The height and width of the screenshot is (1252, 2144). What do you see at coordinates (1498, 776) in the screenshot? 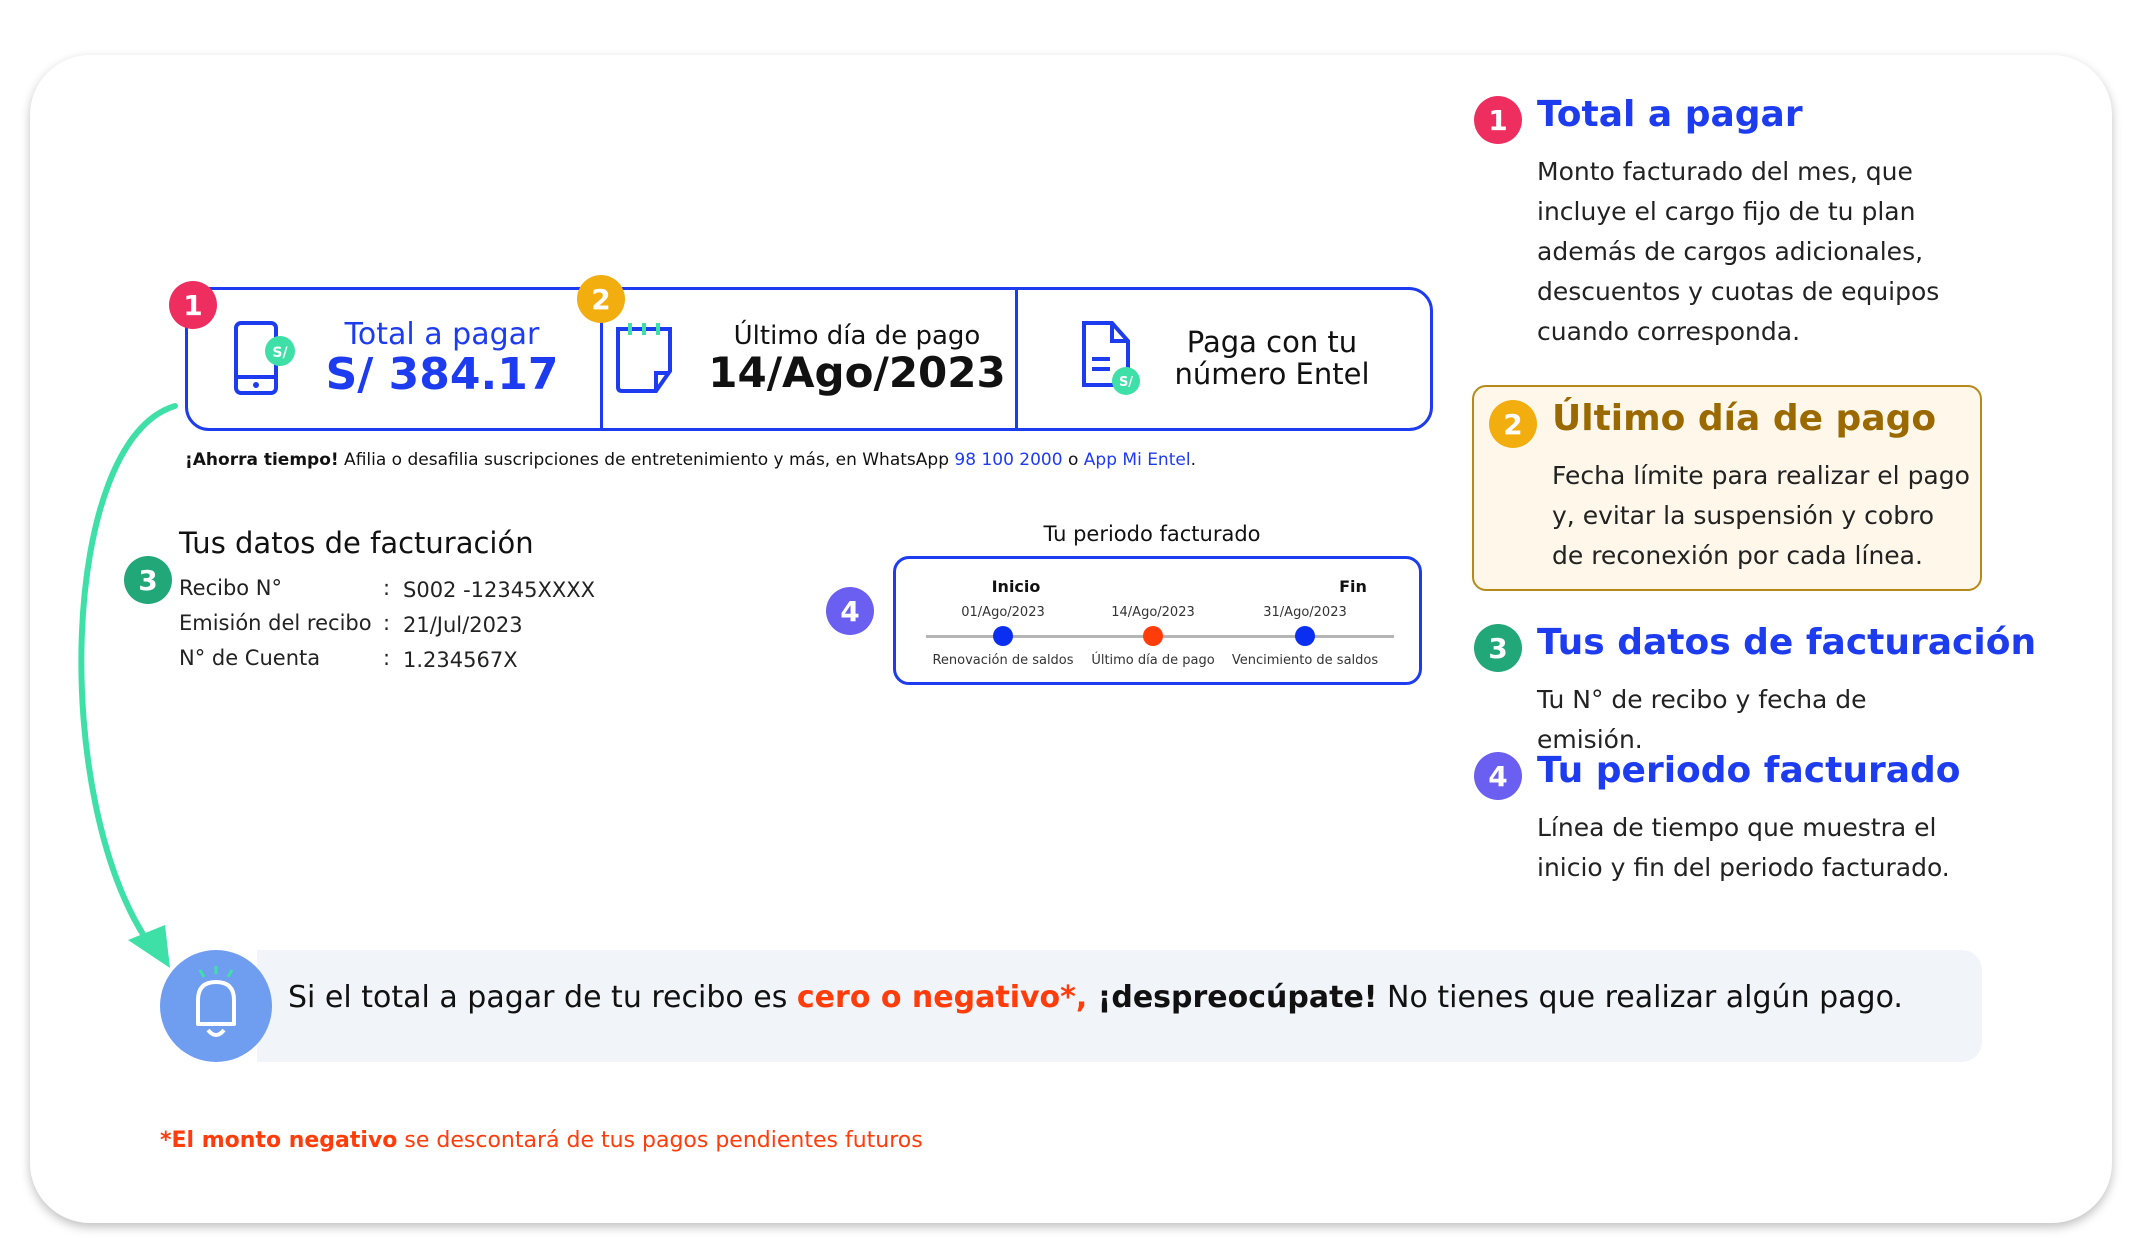
I see `legend-badge: 4` at bounding box center [1498, 776].